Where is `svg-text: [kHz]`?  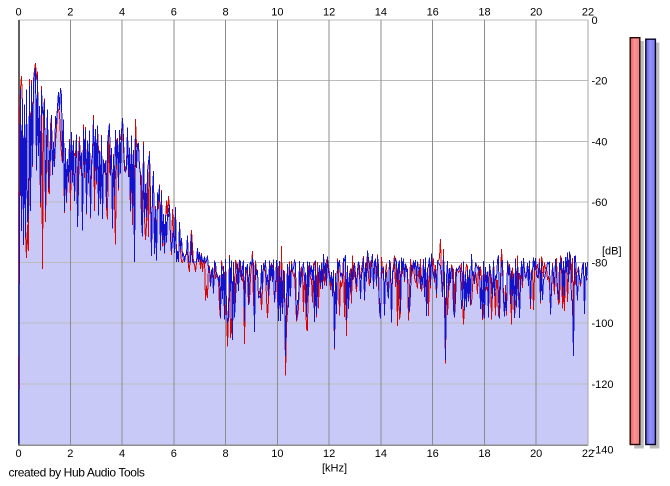 svg-text: [kHz] is located at coordinates (334, 469).